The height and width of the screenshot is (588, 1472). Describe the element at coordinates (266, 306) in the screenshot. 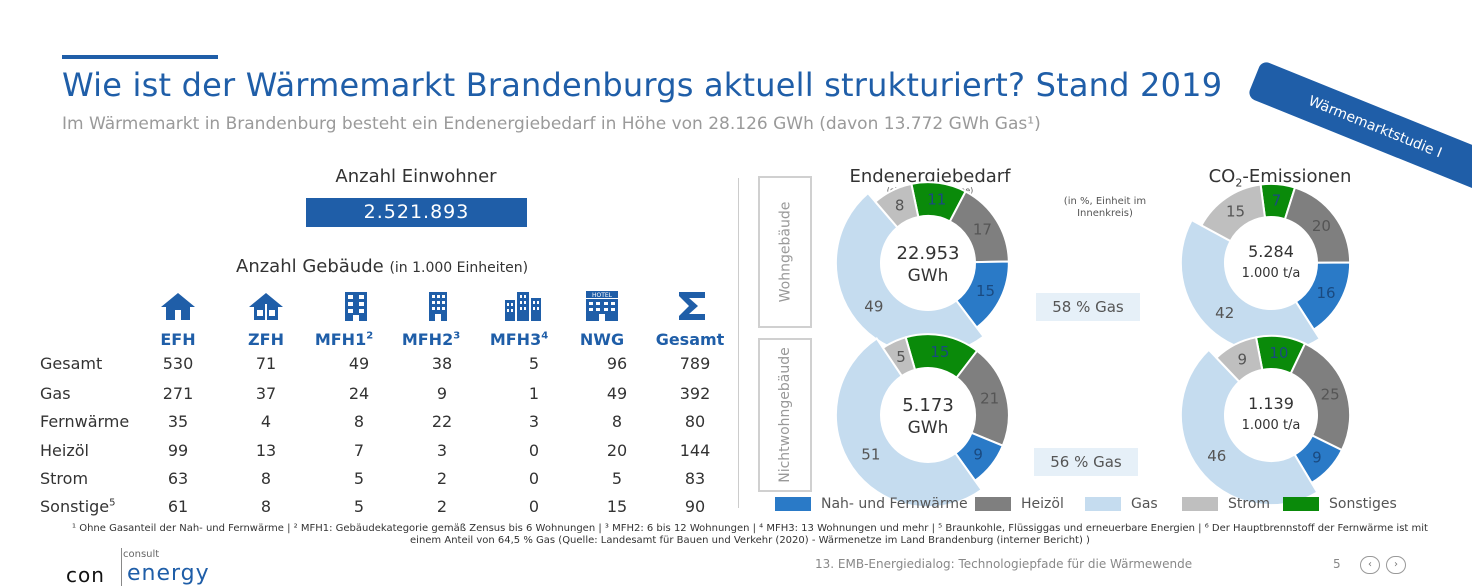

I see `double-house-icon` at that location.